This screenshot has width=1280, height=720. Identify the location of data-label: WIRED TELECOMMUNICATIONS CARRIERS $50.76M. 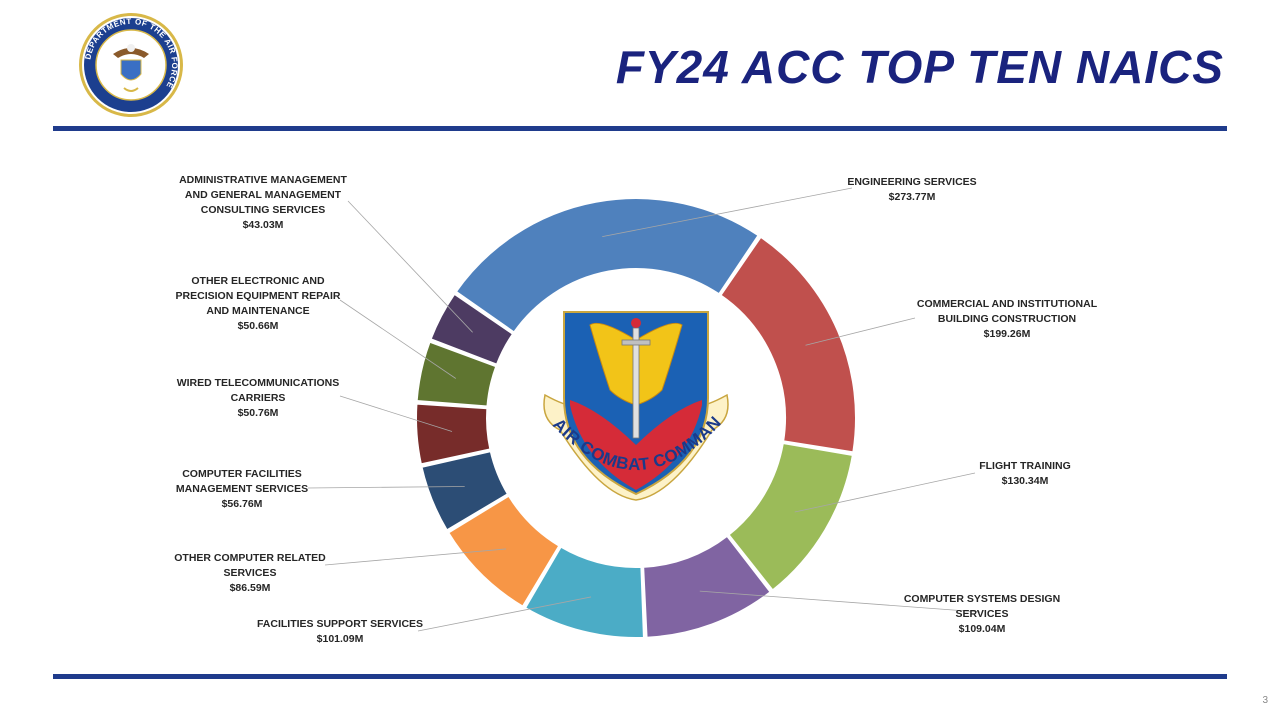
(258, 398).